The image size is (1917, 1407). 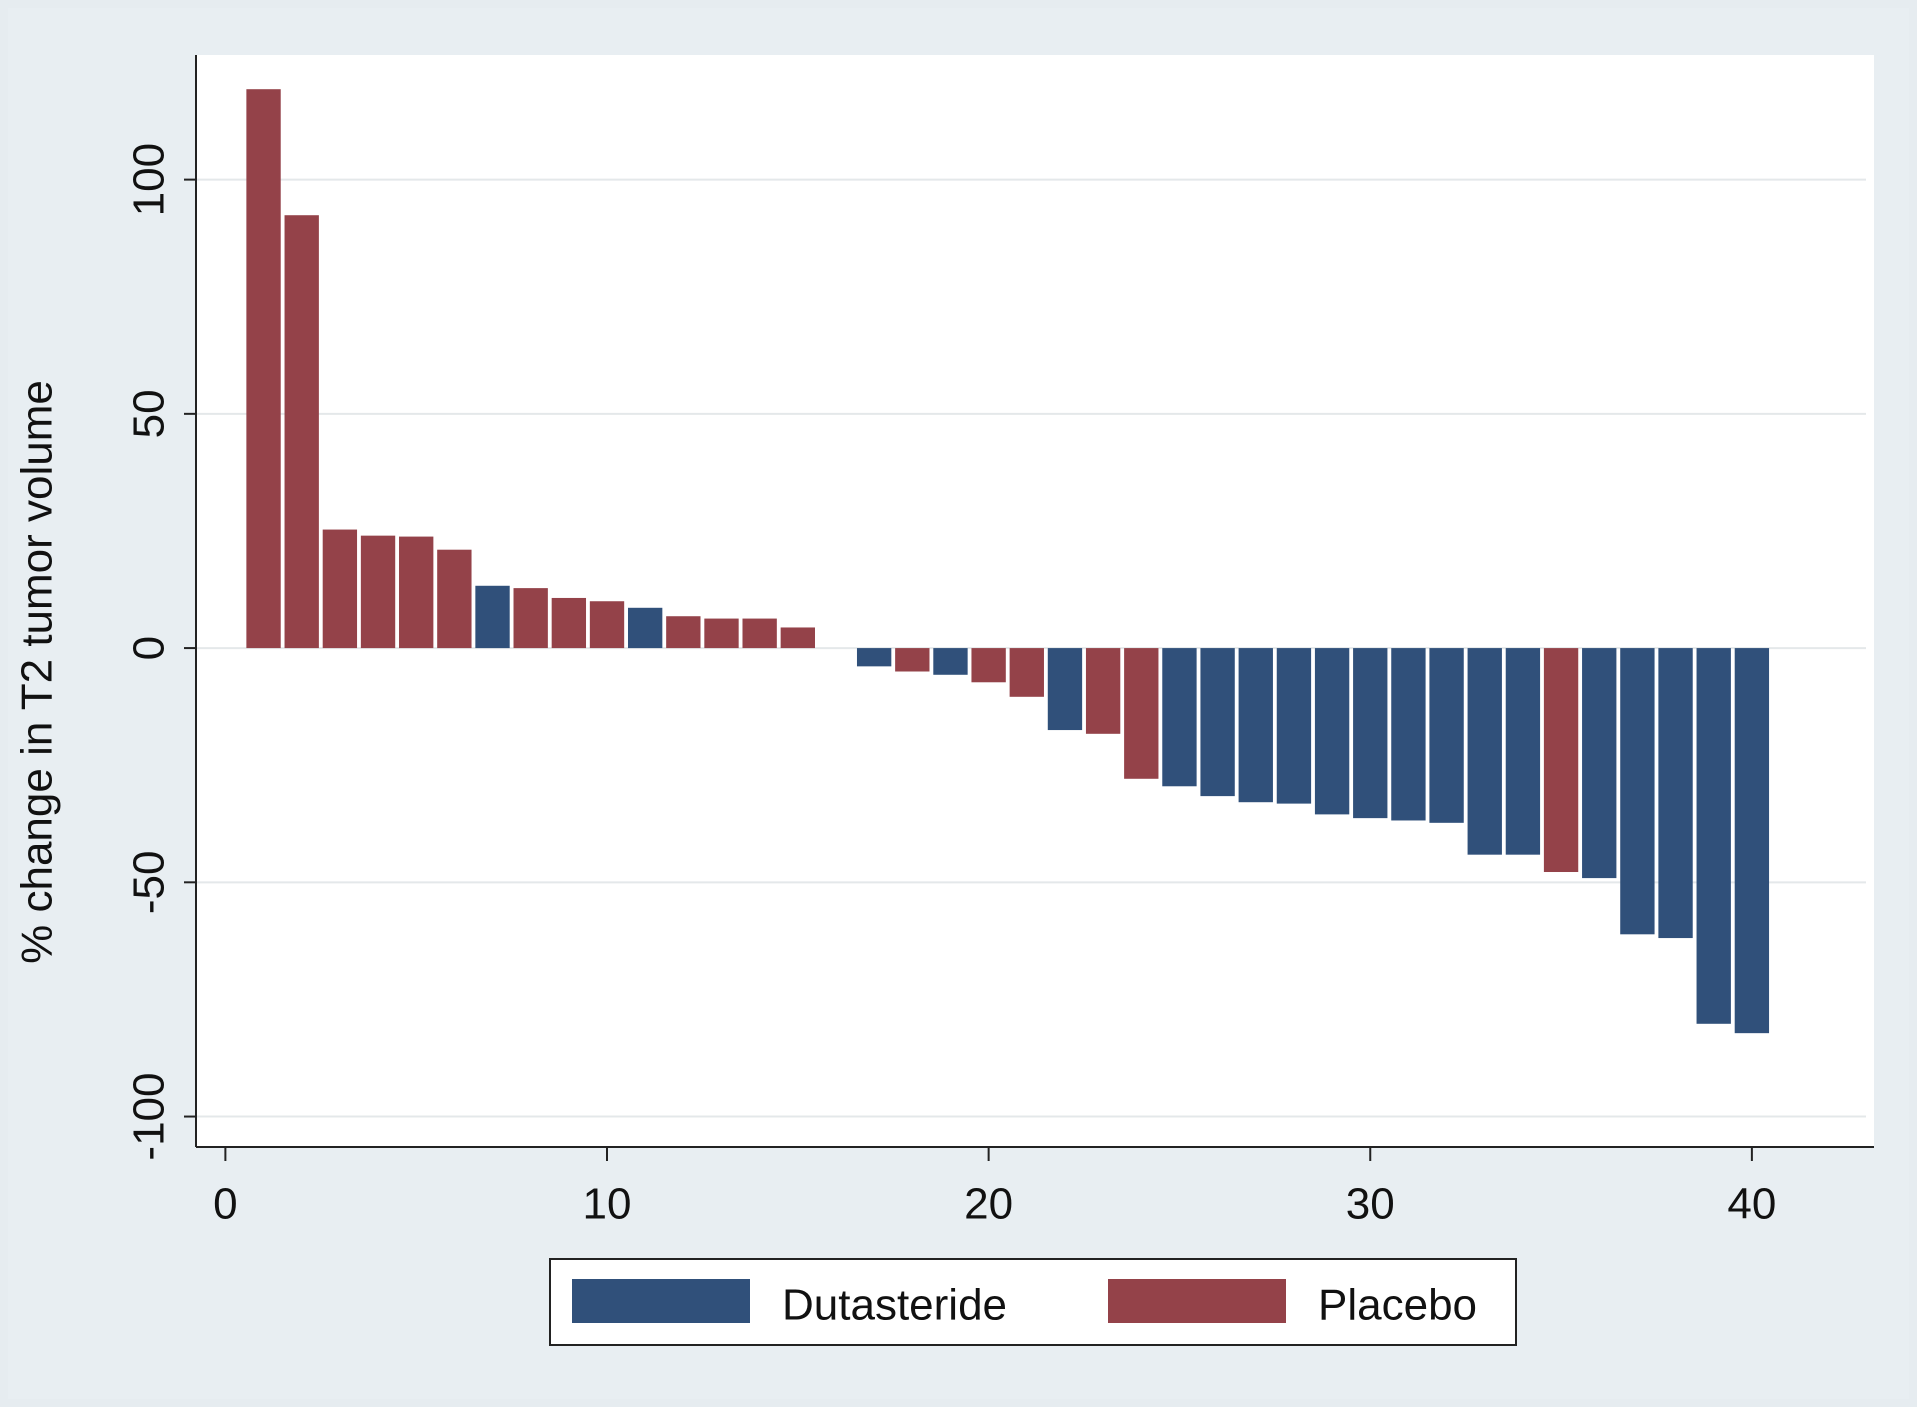 I want to click on x-tick-label: 40, so click(x=1751, y=1204).